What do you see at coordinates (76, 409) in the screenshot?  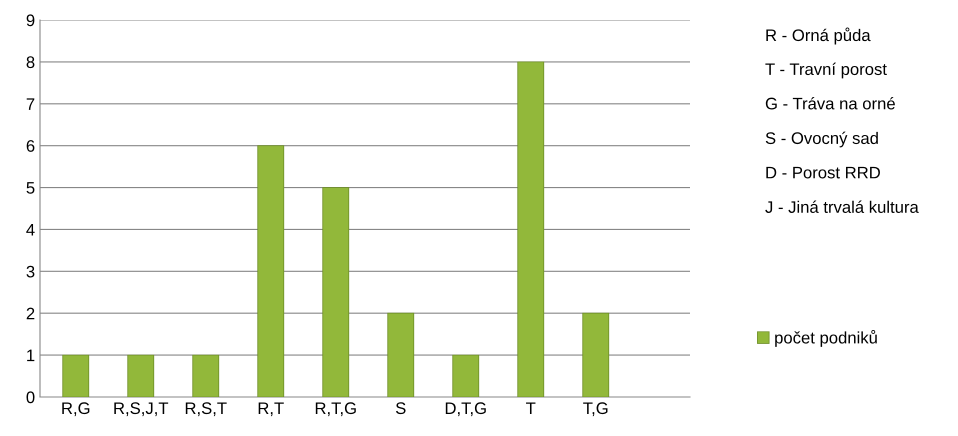 I see `x-tick-label: R,G` at bounding box center [76, 409].